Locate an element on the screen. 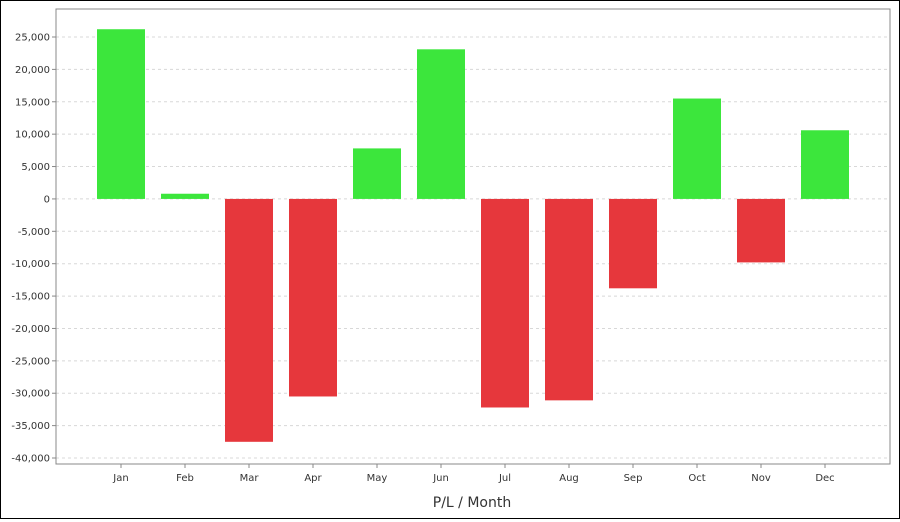 This screenshot has width=900, height=522. x-tick-label: Jan is located at coordinates (120, 478).